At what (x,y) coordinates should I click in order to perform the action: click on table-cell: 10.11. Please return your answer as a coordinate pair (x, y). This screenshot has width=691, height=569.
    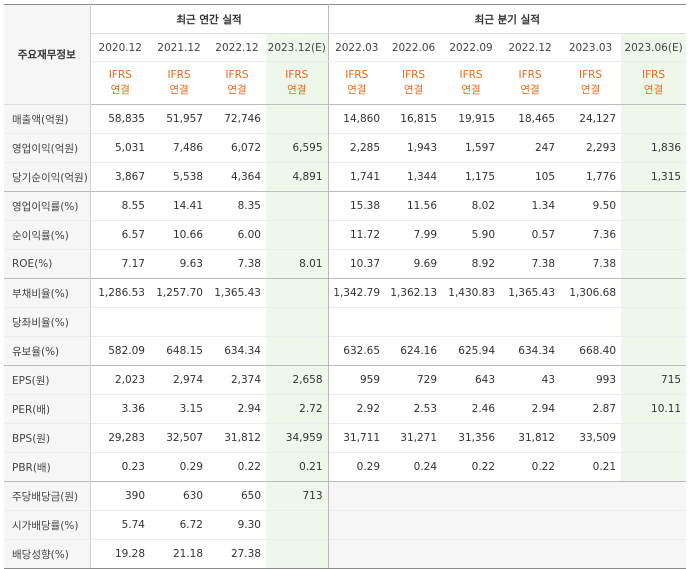
    Looking at the image, I should click on (654, 409).